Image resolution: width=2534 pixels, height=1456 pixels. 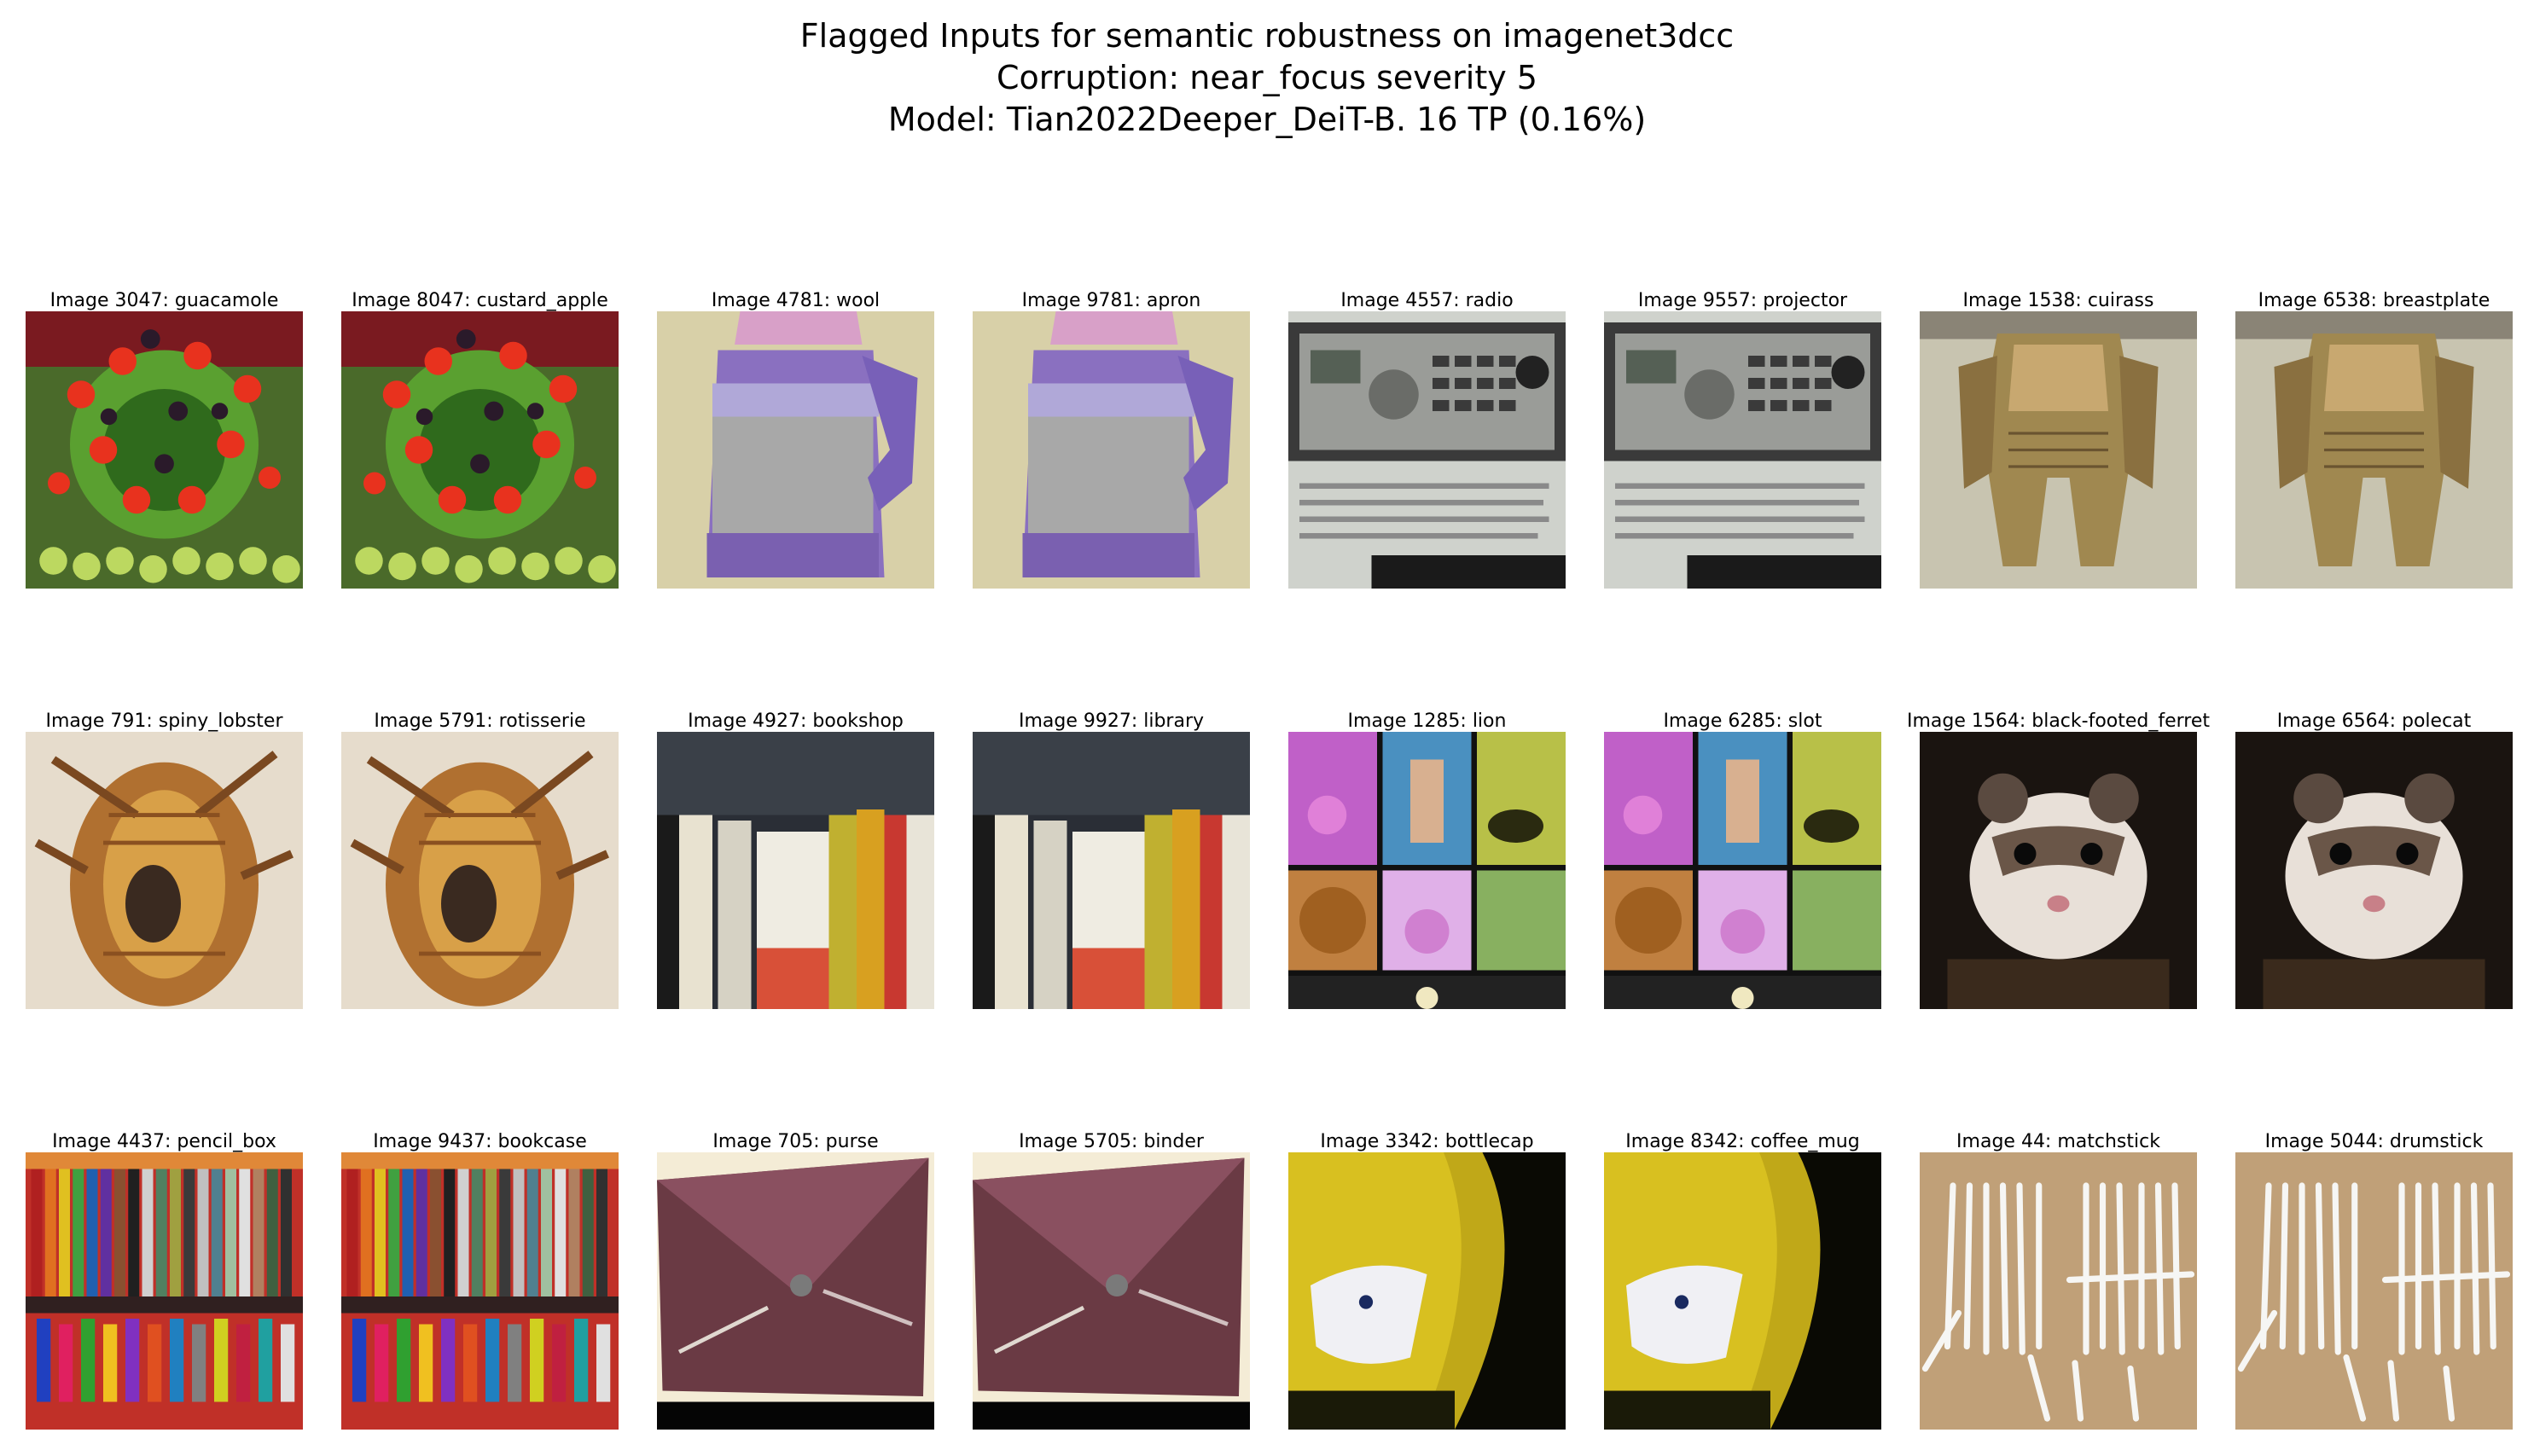 What do you see at coordinates (1111, 721) in the screenshot?
I see `image-caption: Image 9927: library` at bounding box center [1111, 721].